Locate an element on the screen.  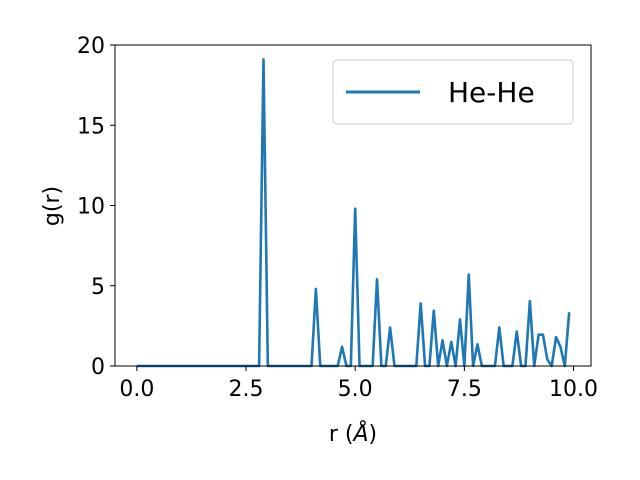
y-axis-label: g(r) is located at coordinates (52, 206).